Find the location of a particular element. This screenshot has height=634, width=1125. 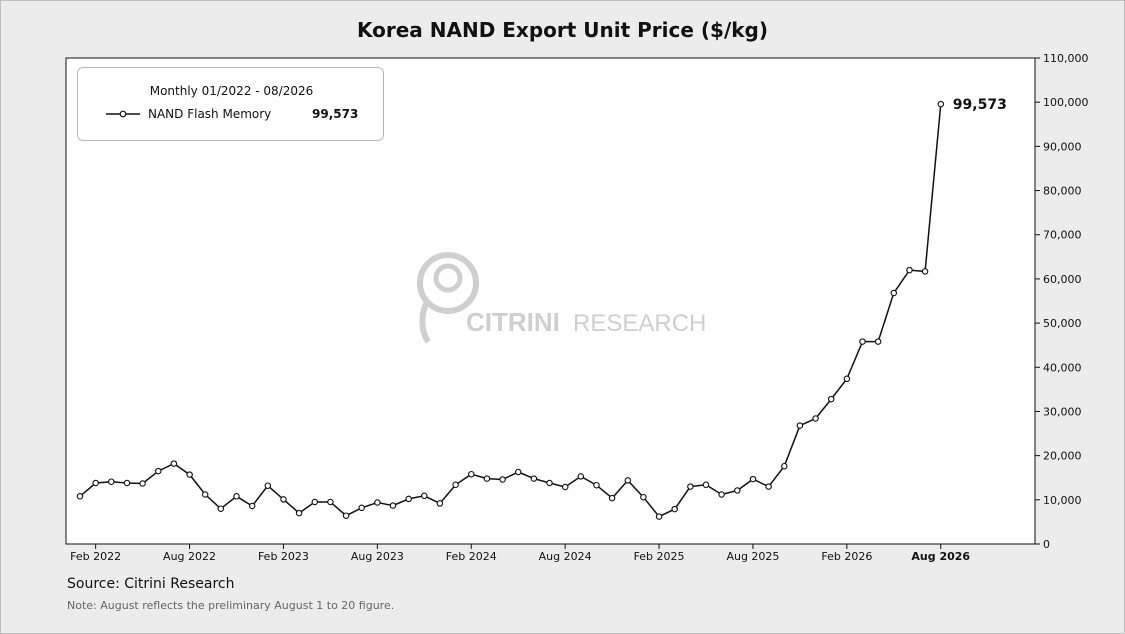

x-tick-label: Feb 2023 is located at coordinates (283, 556).